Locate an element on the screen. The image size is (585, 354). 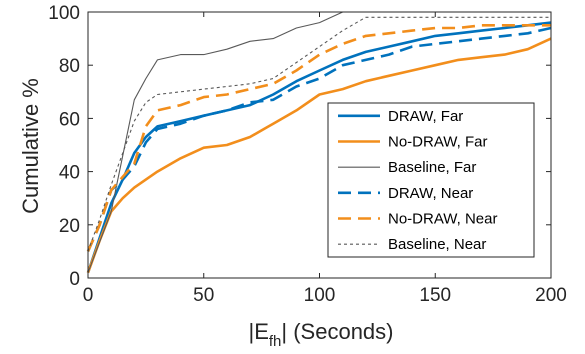
x-tick-label: 150 is located at coordinates (435, 295).